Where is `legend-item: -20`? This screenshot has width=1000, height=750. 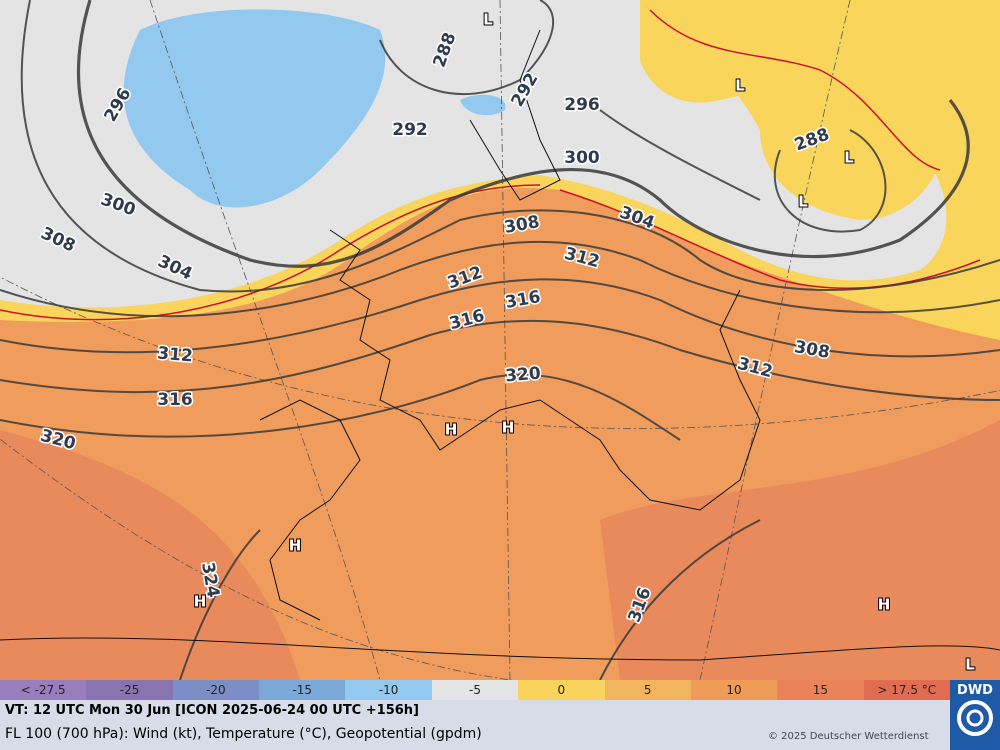
legend-item: -20 is located at coordinates (216, 690).